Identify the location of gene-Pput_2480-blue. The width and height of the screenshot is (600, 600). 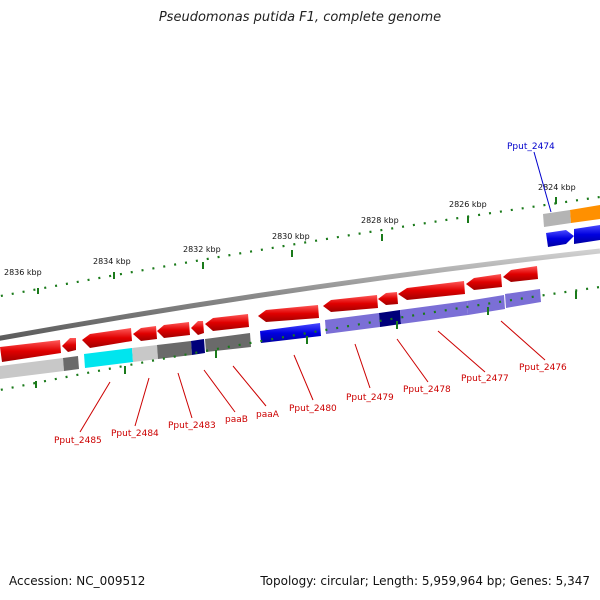
(290, 333).